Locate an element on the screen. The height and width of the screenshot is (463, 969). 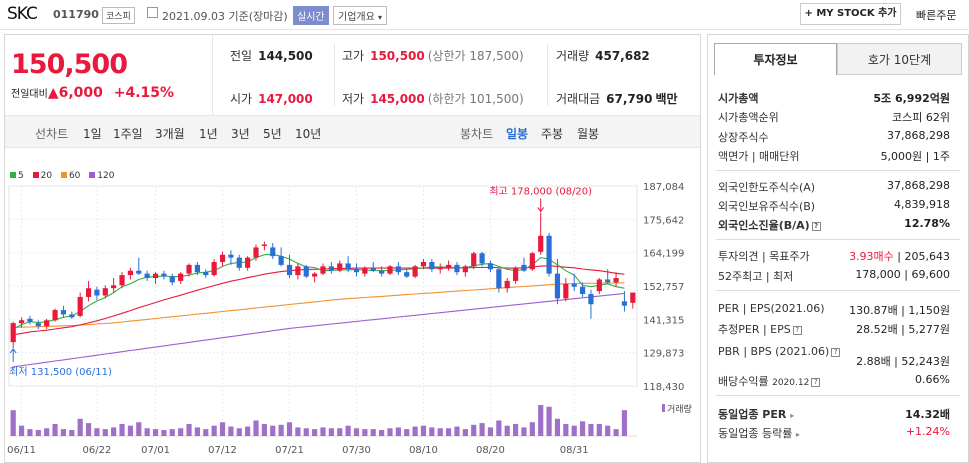
company-overview-dropdown: 기업개요 ▾ is located at coordinates (360, 15).